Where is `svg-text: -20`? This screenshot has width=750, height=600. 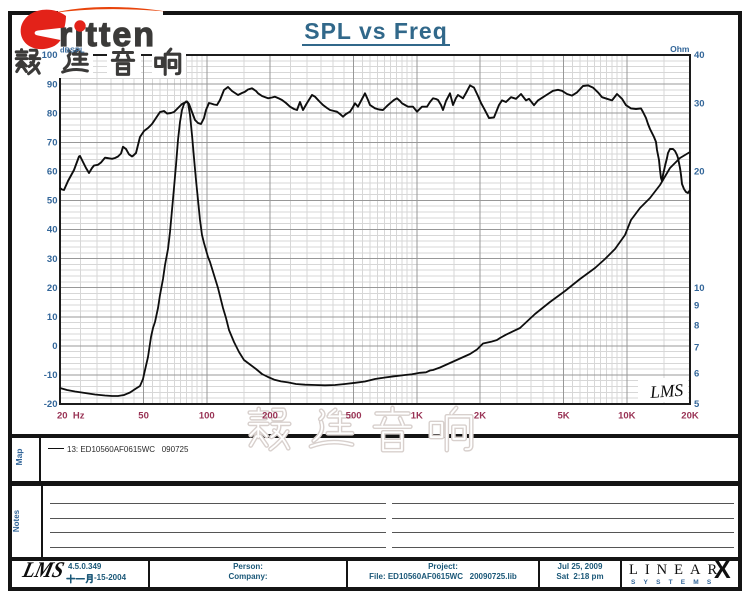 svg-text: -20 is located at coordinates (51, 404).